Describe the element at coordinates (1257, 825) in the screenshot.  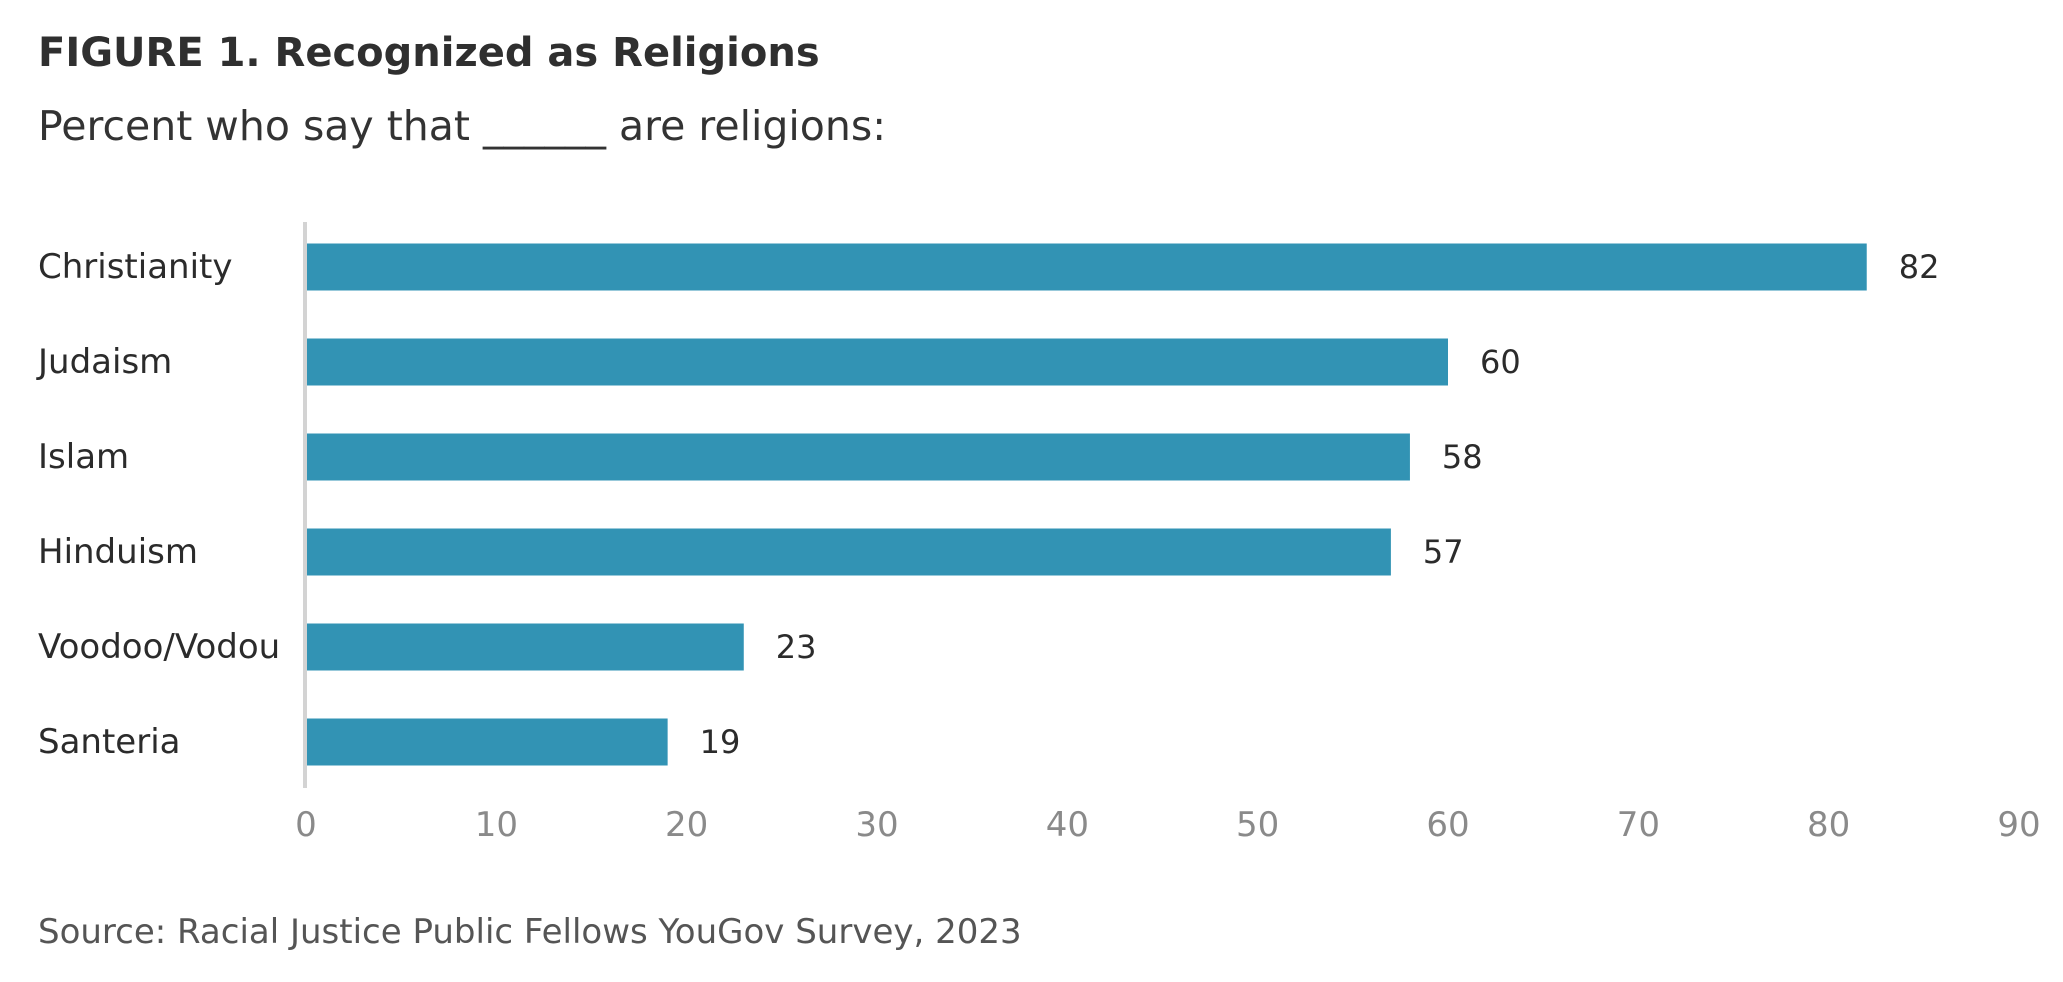
I see `x-tick-label: 50` at that location.